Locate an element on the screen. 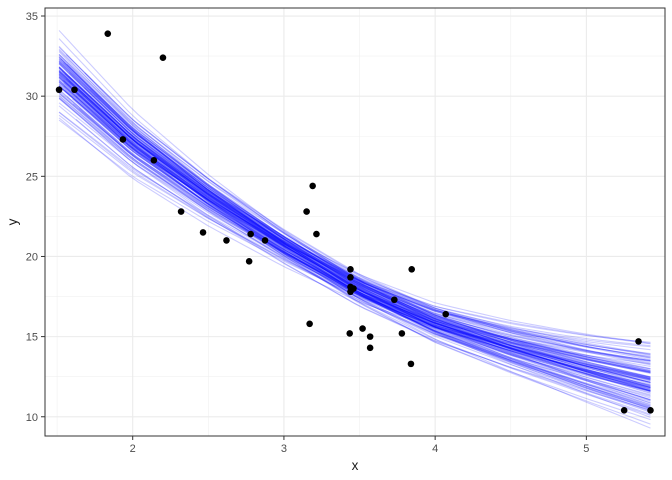 The image size is (672, 480). y-tick-label: 10 is located at coordinates (32, 418).